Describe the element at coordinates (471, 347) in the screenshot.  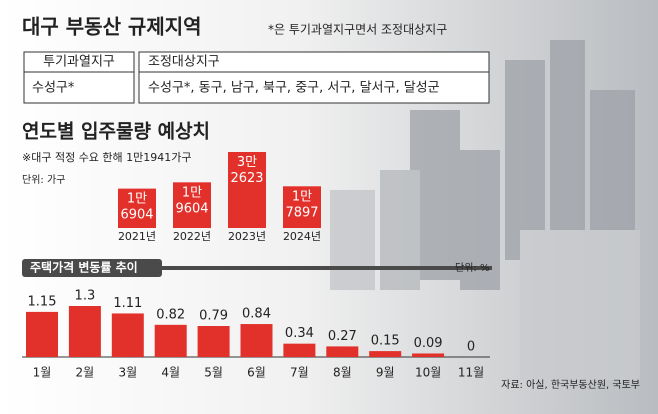
I see `value-label: 0` at that location.